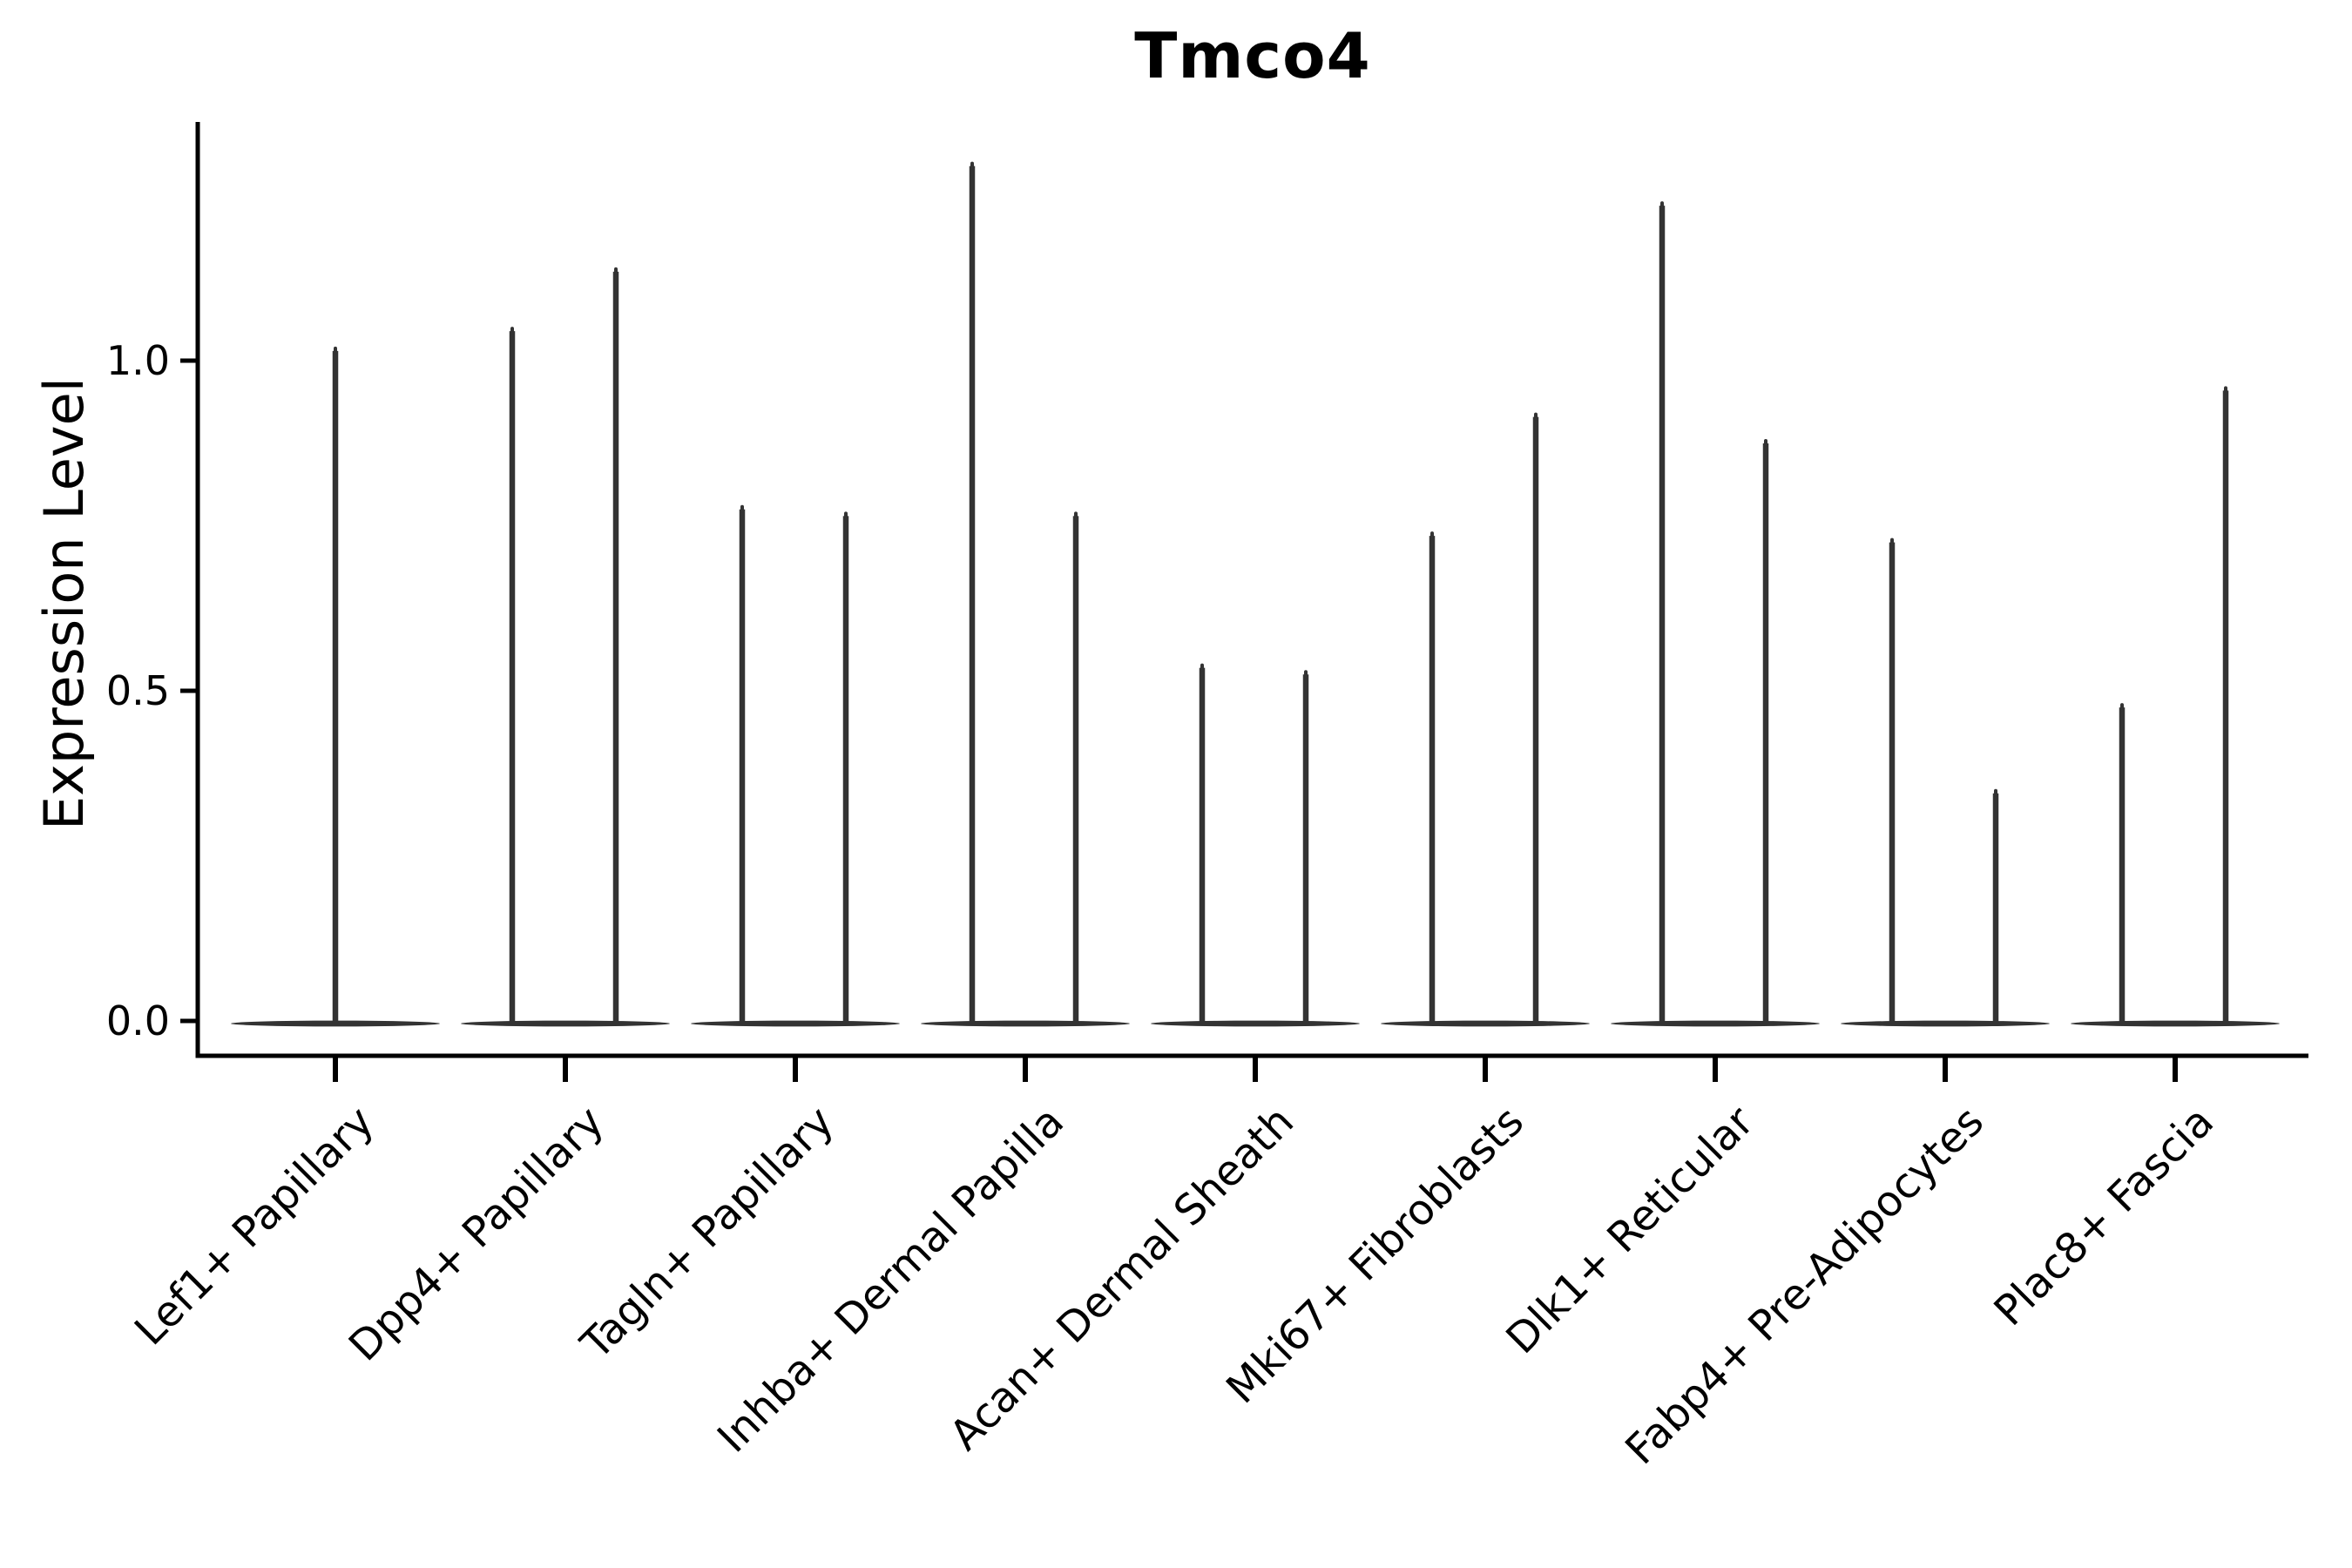 The height and width of the screenshot is (1568, 2352). What do you see at coordinates (1252, 56) in the screenshot?
I see `plot-title: Tmco4` at bounding box center [1252, 56].